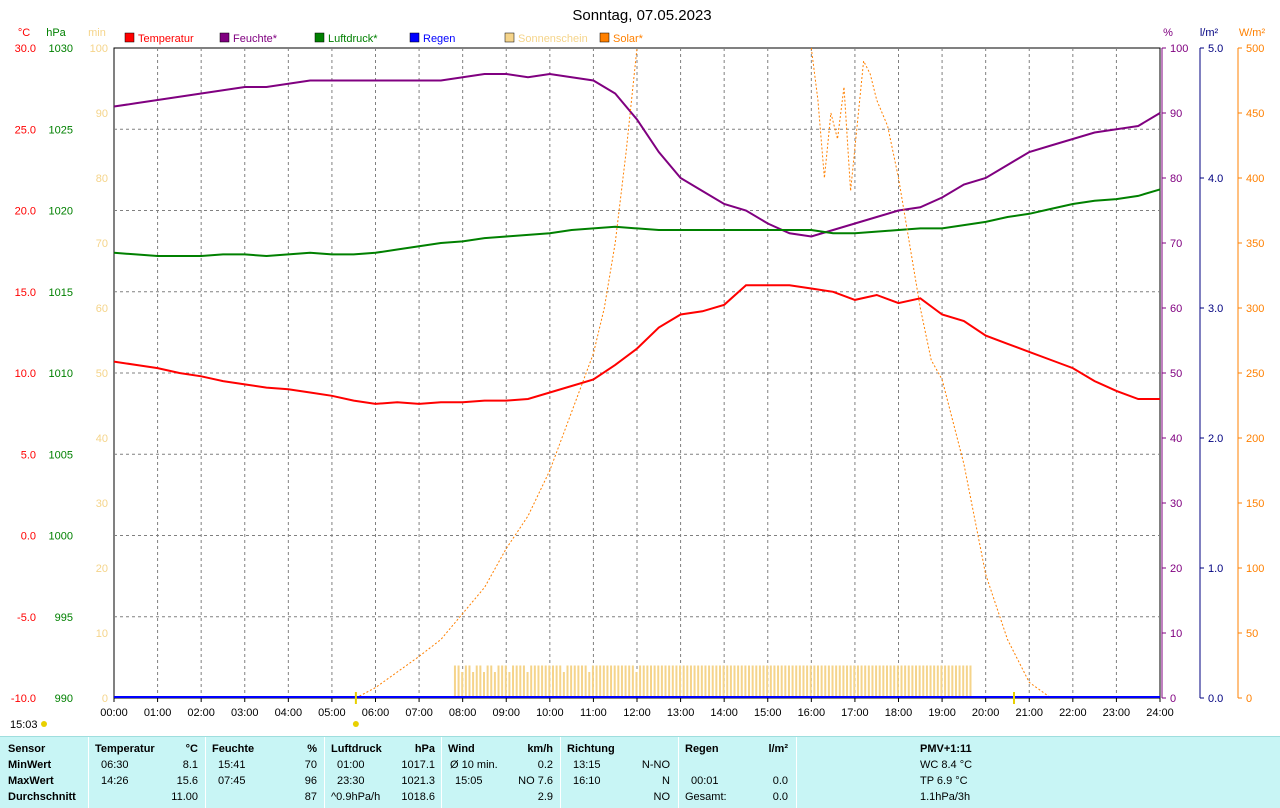 The width and height of the screenshot is (1280, 808). I want to click on humidity-unit-label: %, so click(1168, 33).